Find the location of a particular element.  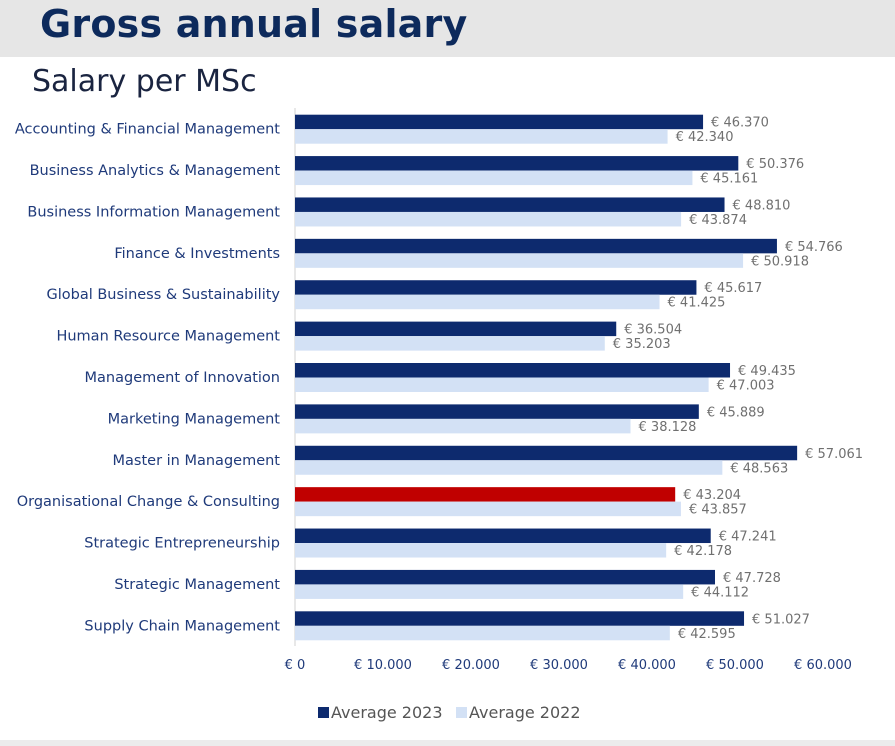

category-label: Business Information Management is located at coordinates (153, 212).